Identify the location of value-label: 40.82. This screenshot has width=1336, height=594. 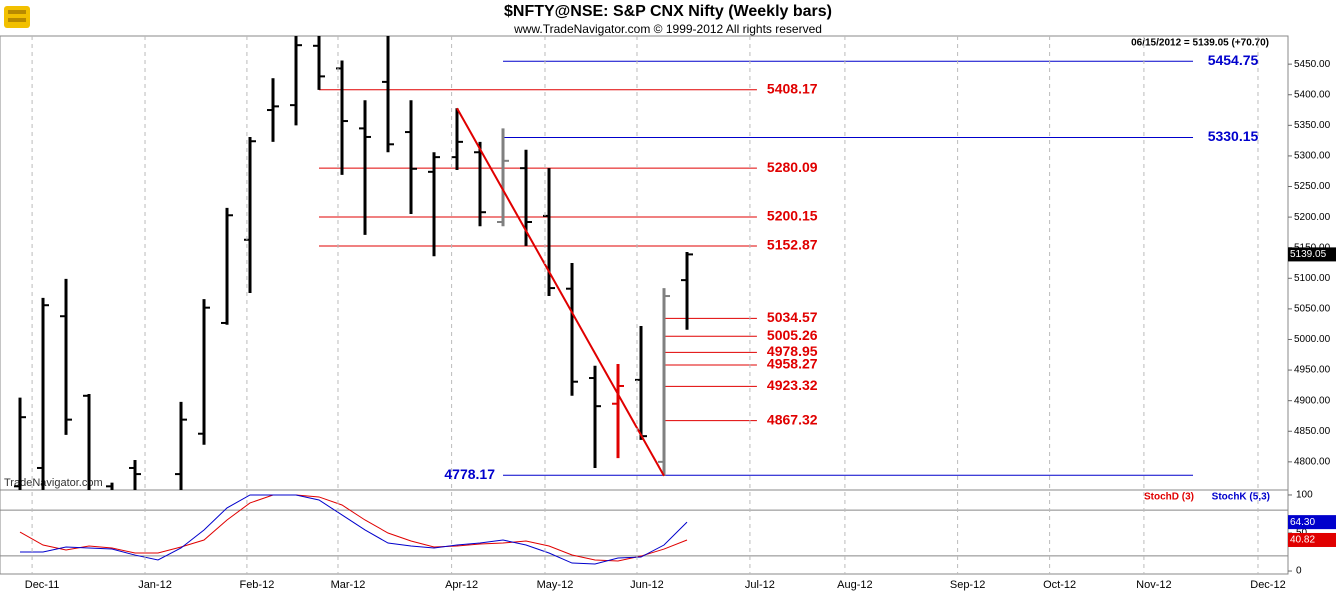
(1302, 540).